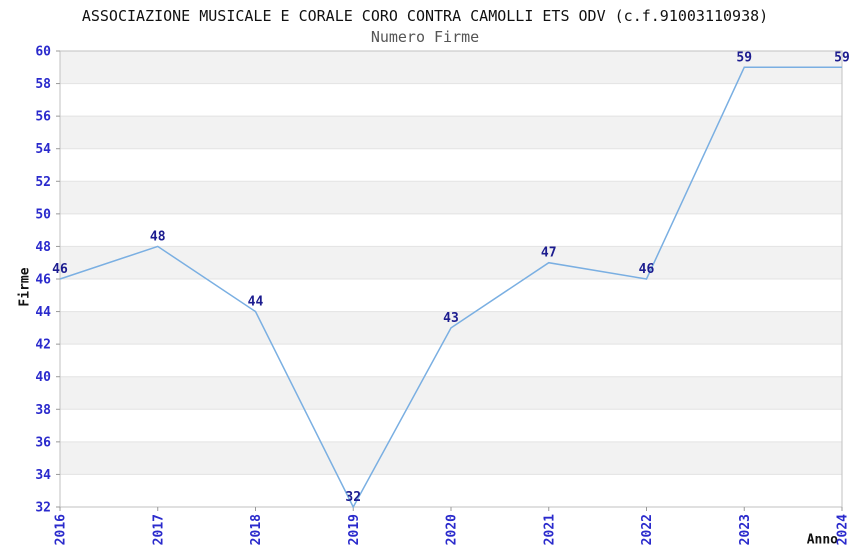 This screenshot has height=550, width=850. What do you see at coordinates (43, 52) in the screenshot?
I see `y-tick-label: 60` at bounding box center [43, 52].